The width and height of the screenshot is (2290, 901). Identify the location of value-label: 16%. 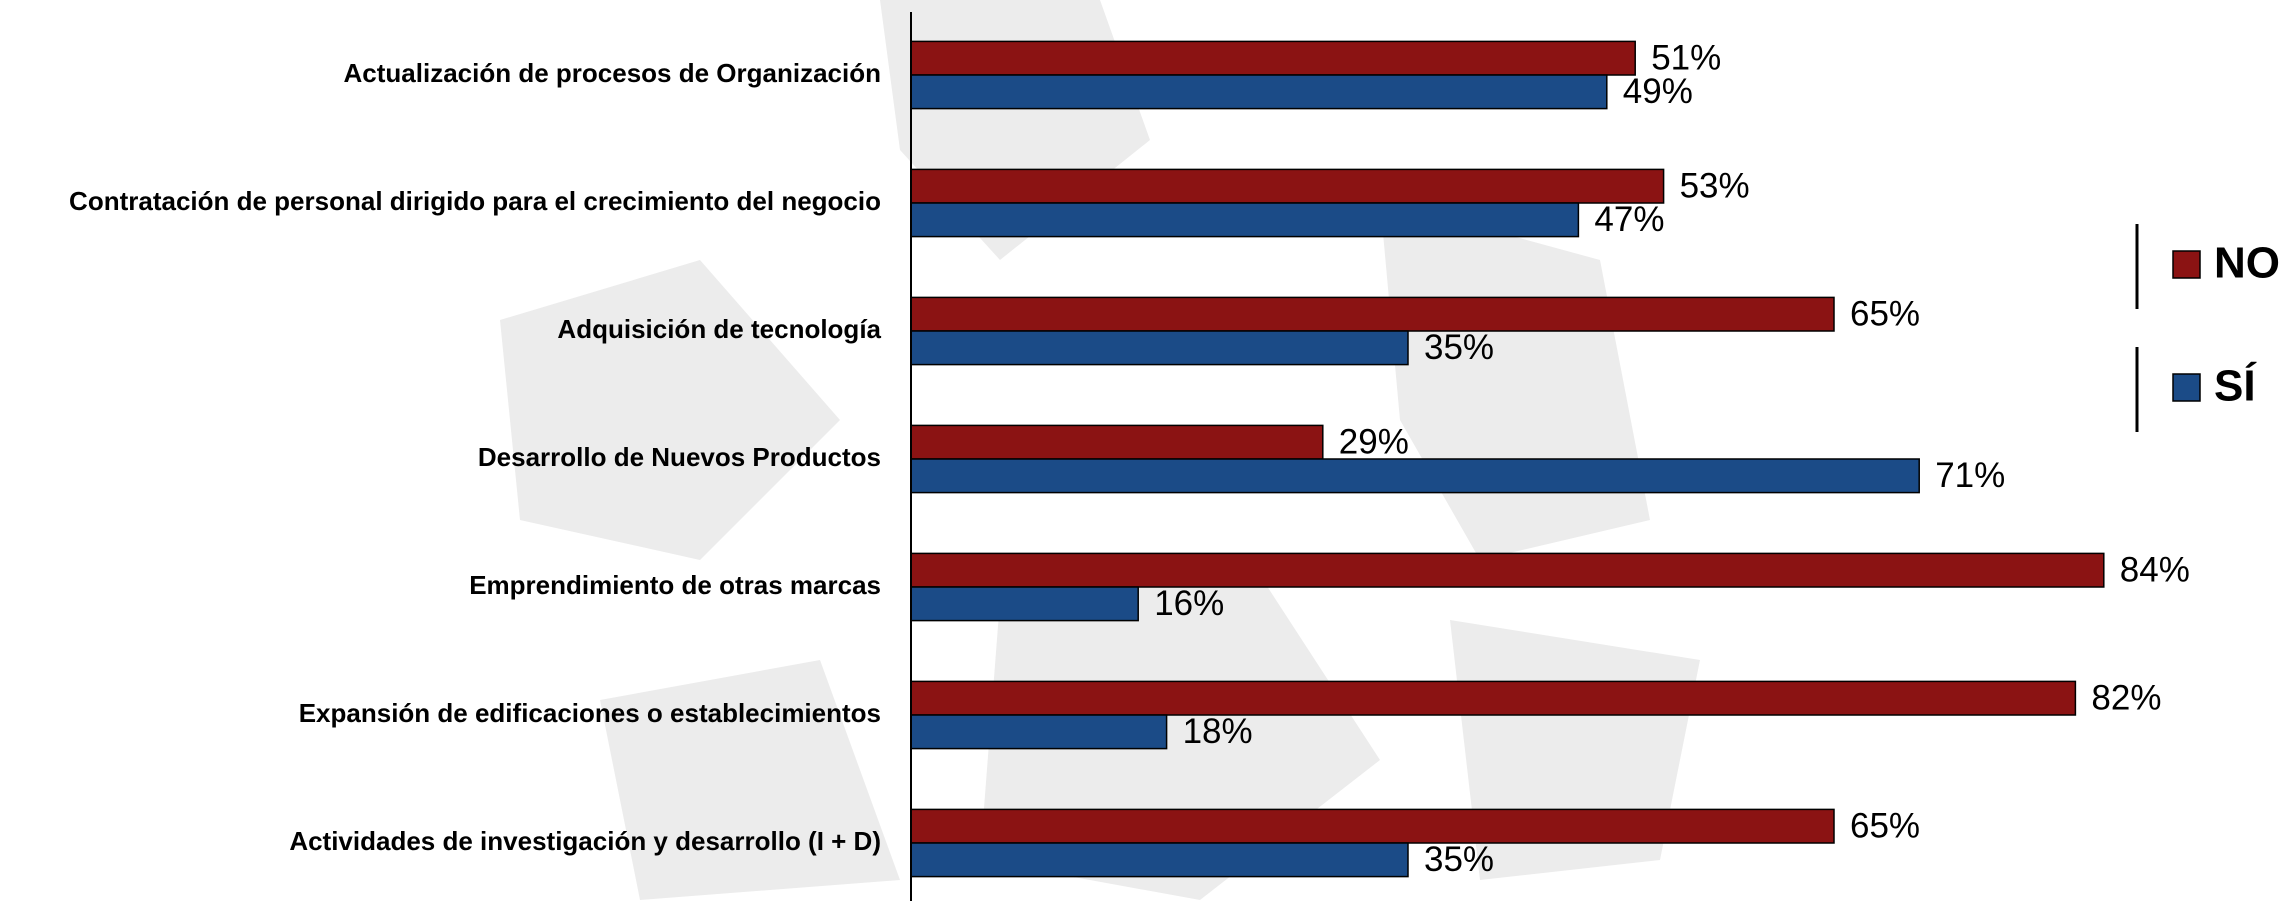
(1189, 603).